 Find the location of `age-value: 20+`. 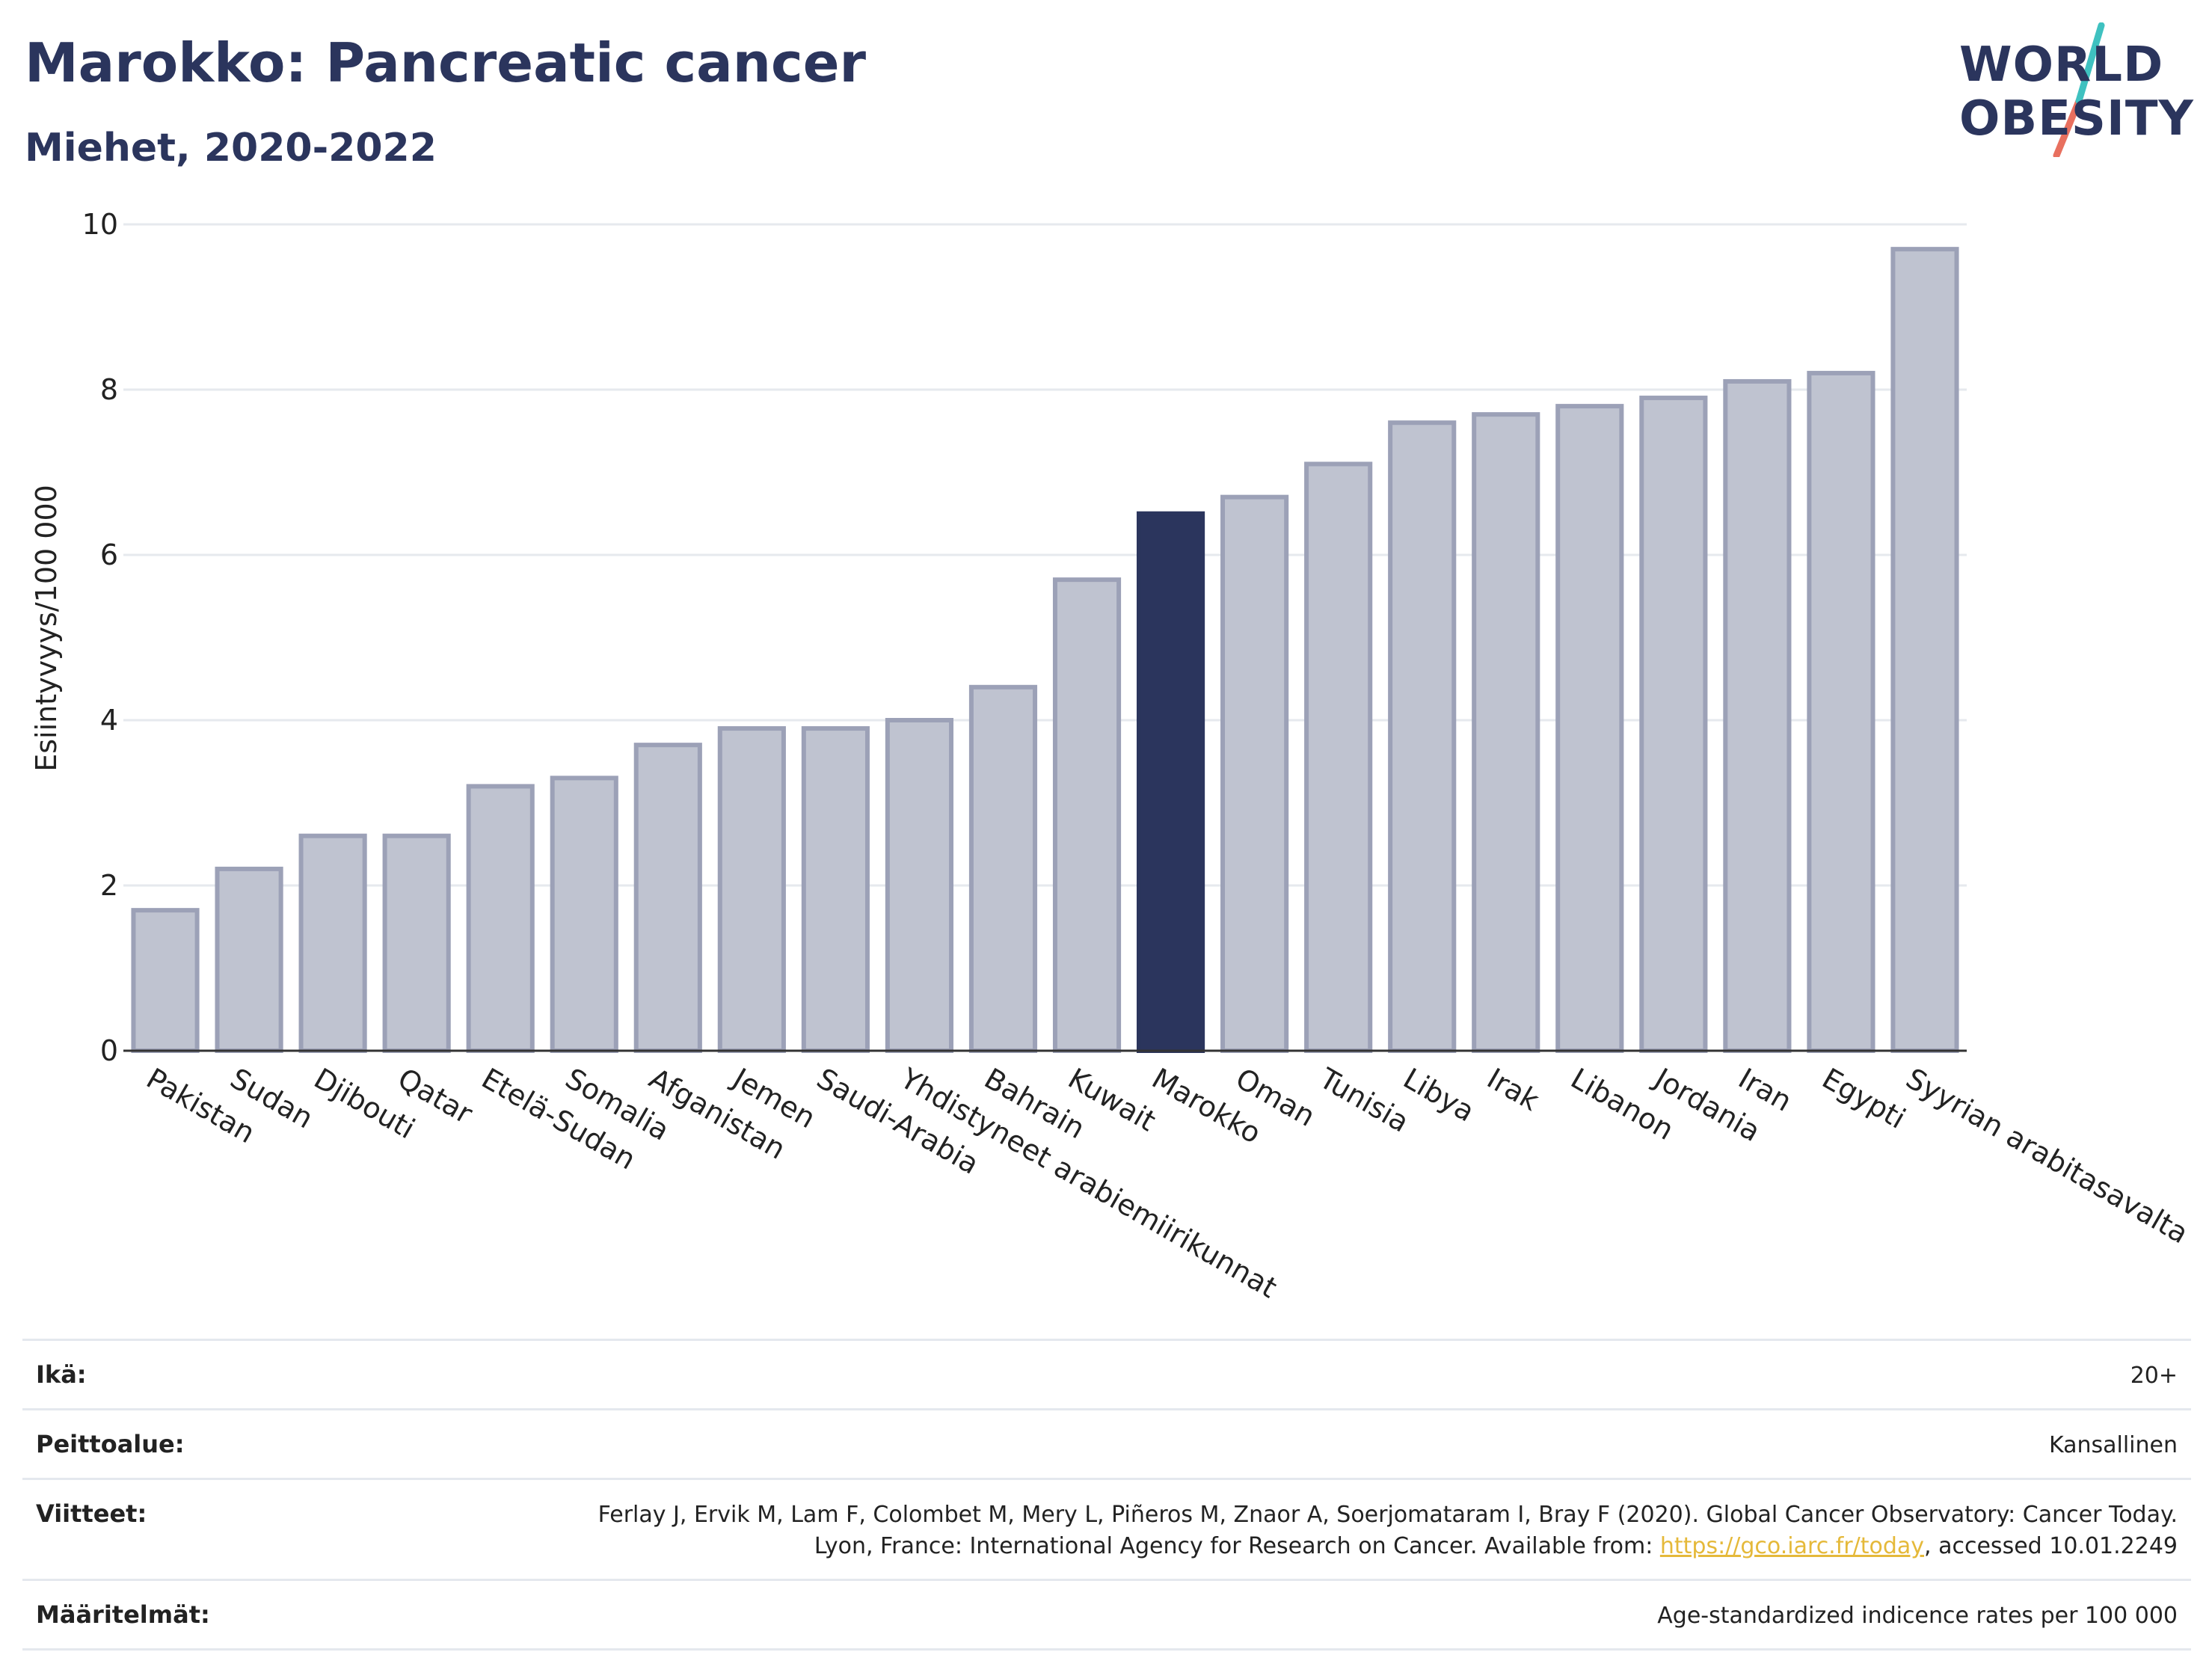

age-value: 20+ is located at coordinates (2154, 1376).